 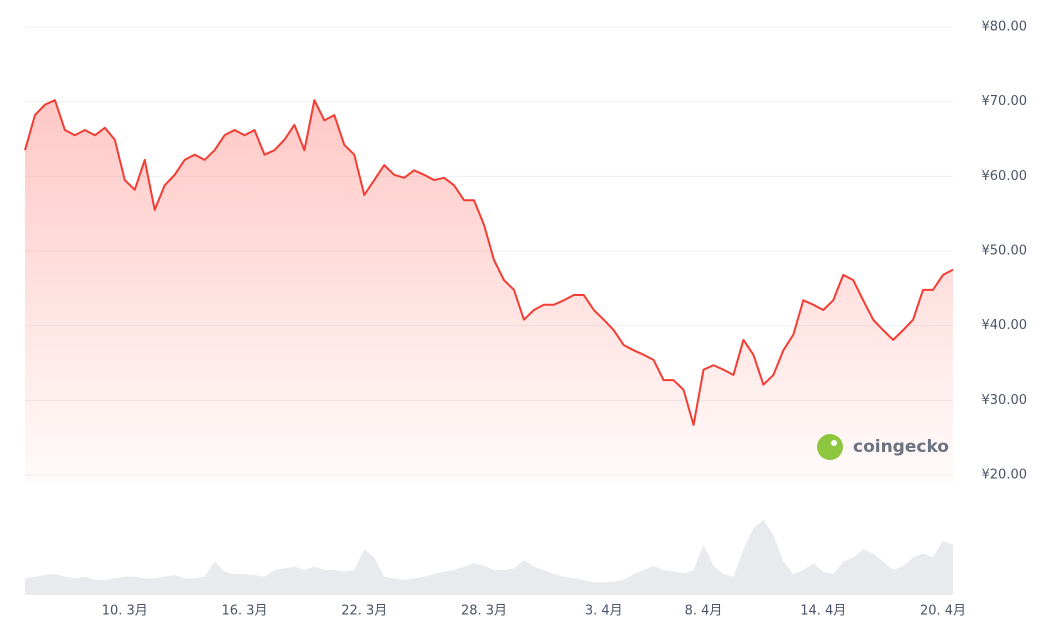 I want to click on x-tick-label: 28. 3月, so click(x=484, y=611).